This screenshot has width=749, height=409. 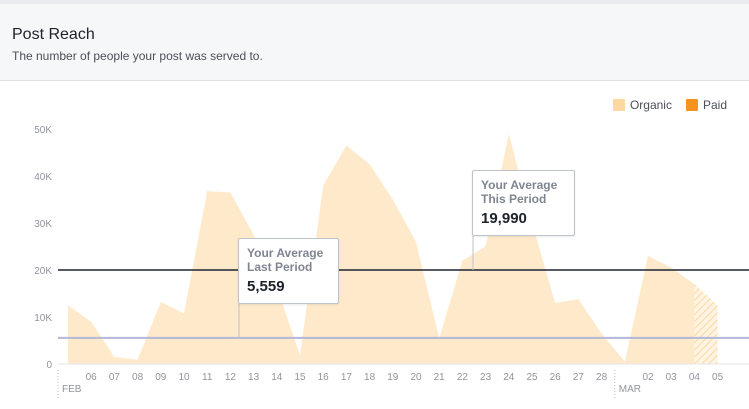 I want to click on x-tick-label: 20, so click(x=416, y=377).